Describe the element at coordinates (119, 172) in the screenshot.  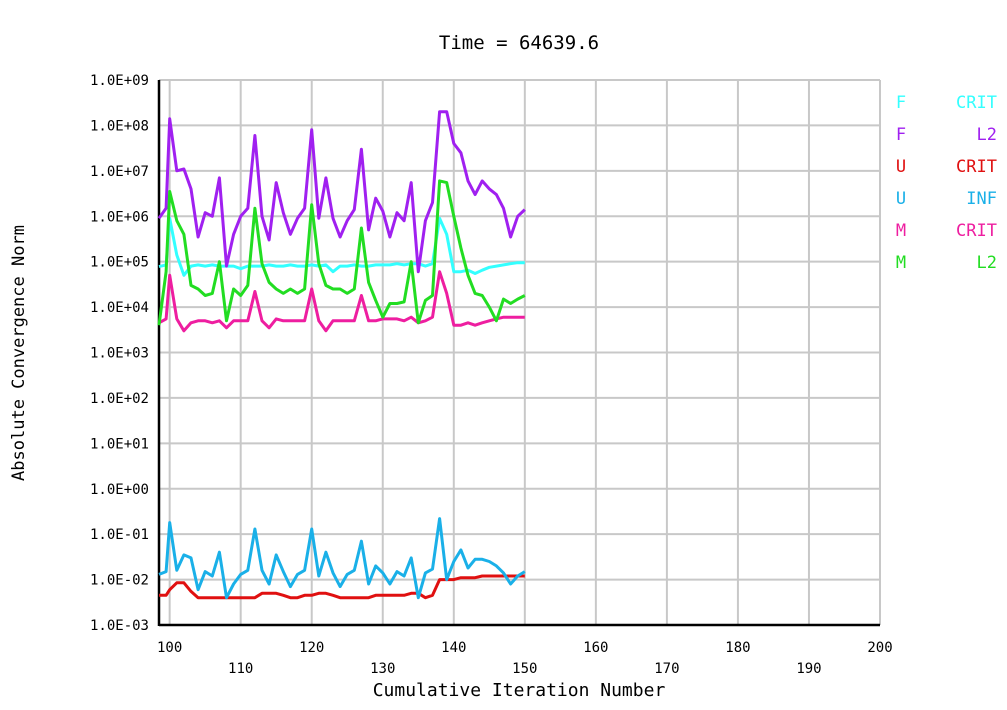
I see `y-tick-label: 1.0E+07` at that location.